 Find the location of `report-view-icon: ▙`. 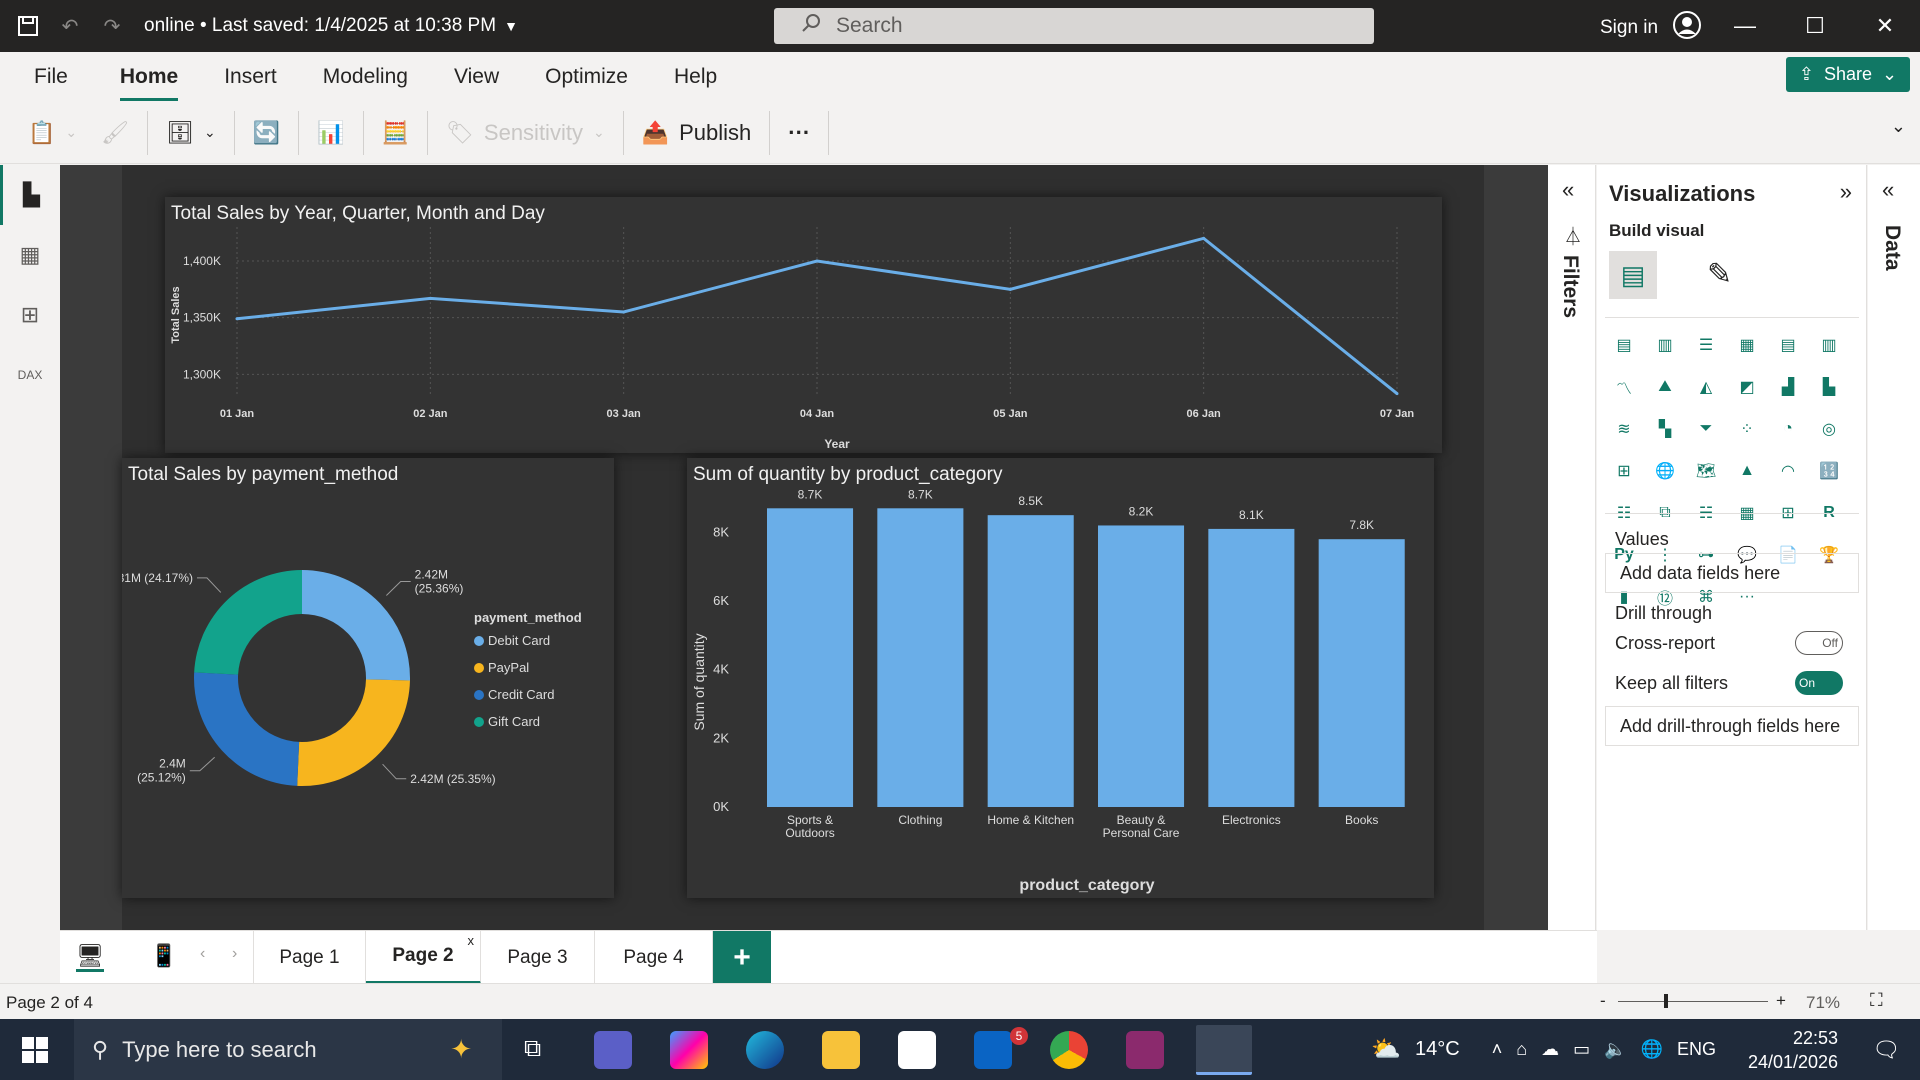

report-view-icon: ▙ is located at coordinates (30, 195).